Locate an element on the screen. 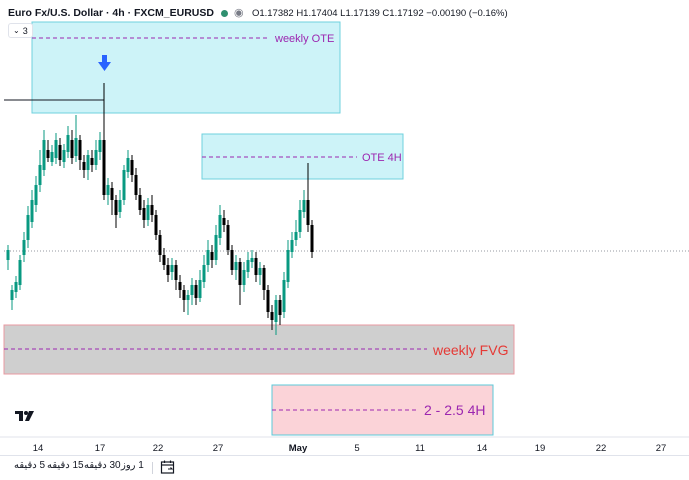 This screenshot has height=480, width=689. market-status-dot is located at coordinates (224, 13).